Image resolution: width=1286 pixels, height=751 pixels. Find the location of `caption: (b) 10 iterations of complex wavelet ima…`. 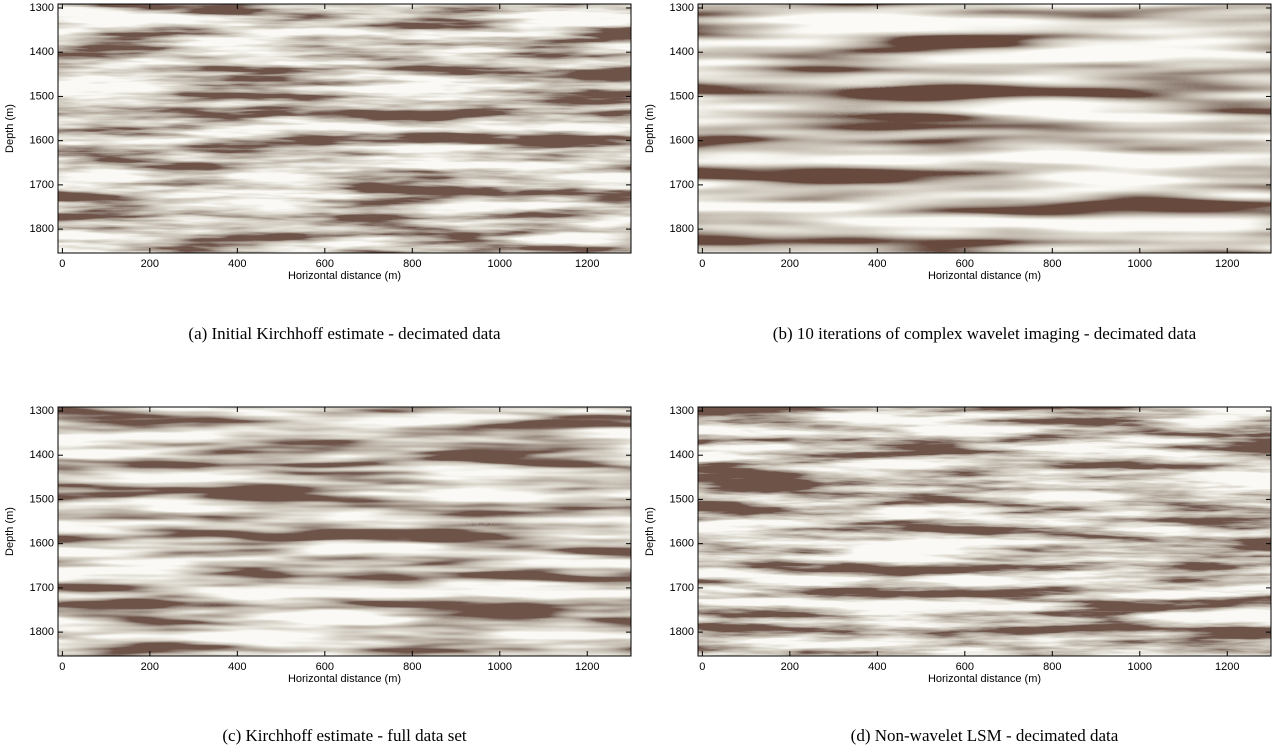

caption: (b) 10 iterations of complex wavelet ima… is located at coordinates (985, 333).